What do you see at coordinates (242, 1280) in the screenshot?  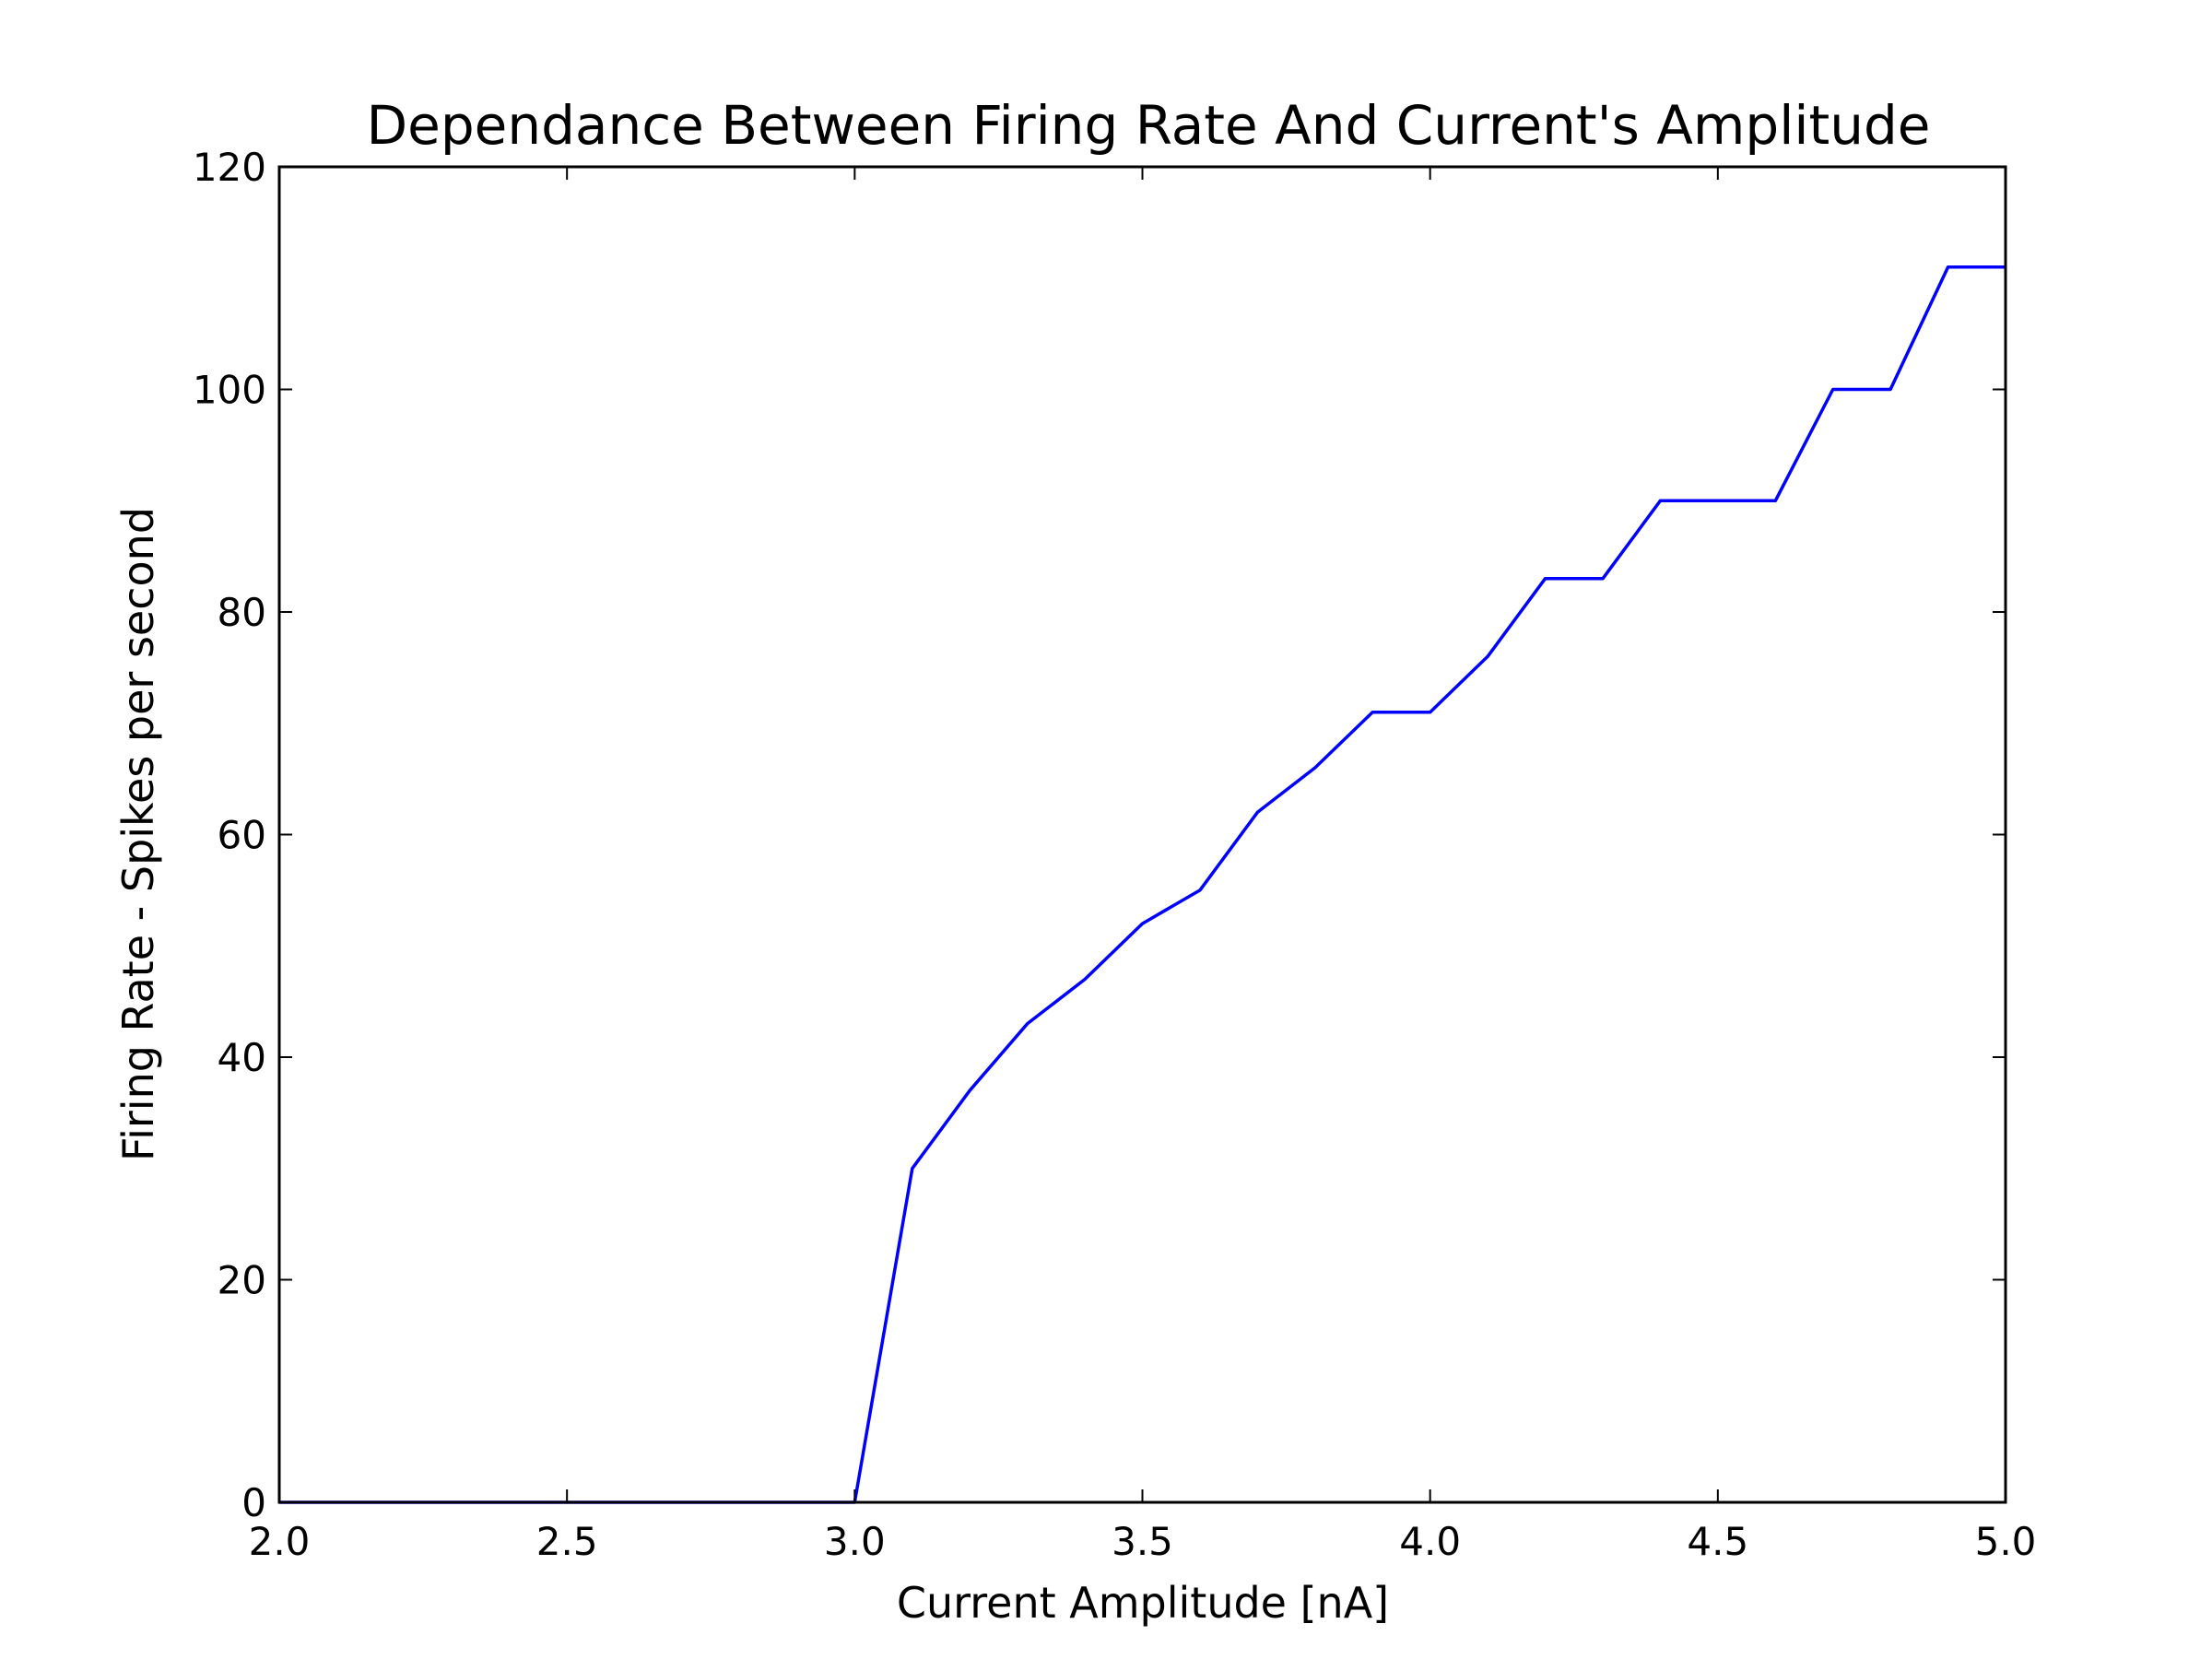 I see `y-tick-label: 20` at bounding box center [242, 1280].